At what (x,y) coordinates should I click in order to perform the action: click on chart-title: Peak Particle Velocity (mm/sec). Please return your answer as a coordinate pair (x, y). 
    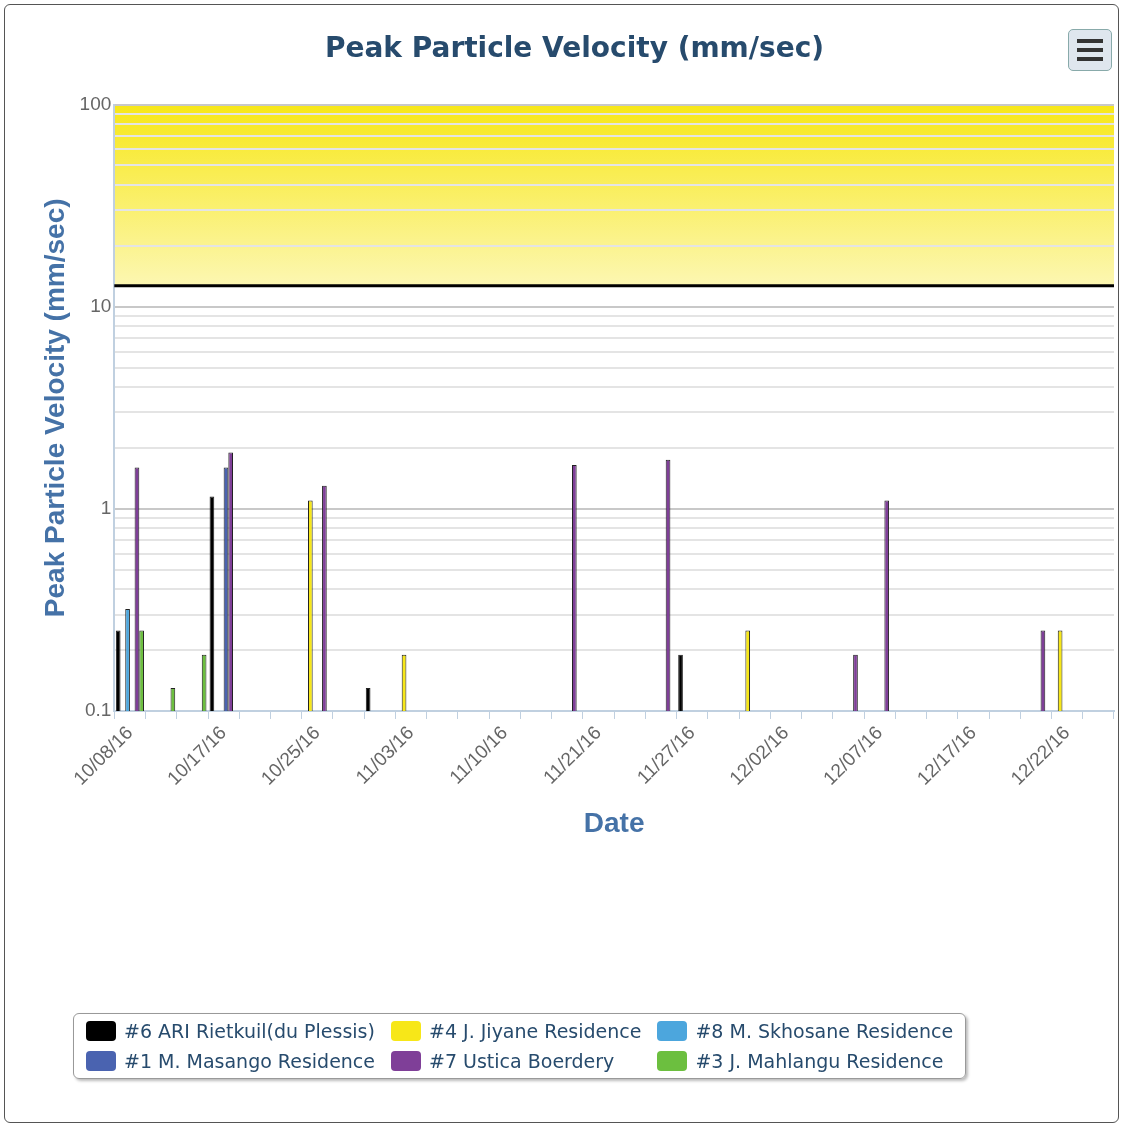
    Looking at the image, I should click on (574, 48).